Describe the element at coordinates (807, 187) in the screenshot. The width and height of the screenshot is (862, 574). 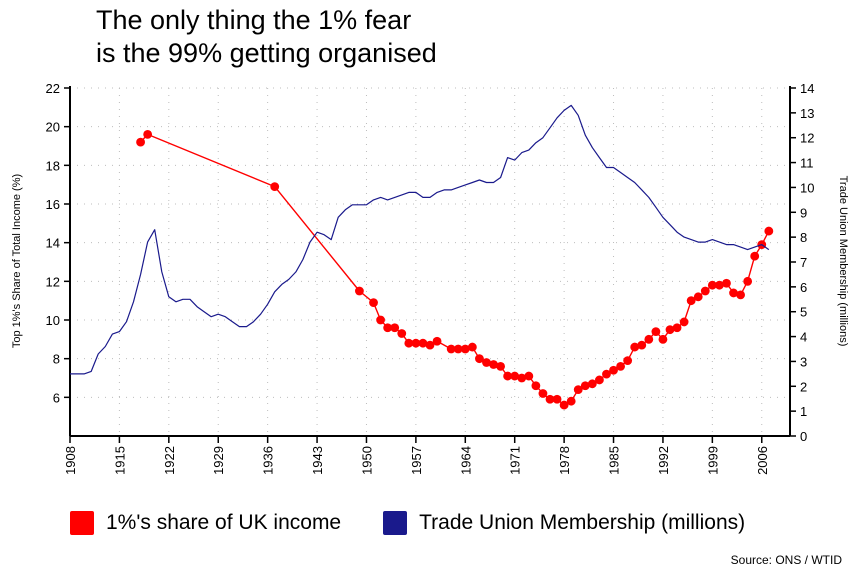
I see `y-right-tick-label: 10` at that location.